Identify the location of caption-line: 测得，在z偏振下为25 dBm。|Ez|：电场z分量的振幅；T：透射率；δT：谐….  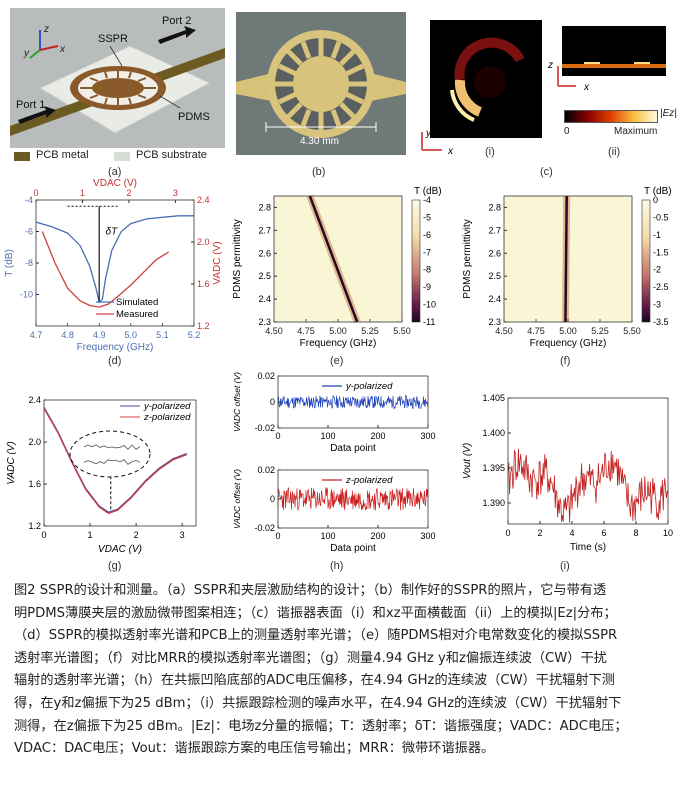
(321, 726).